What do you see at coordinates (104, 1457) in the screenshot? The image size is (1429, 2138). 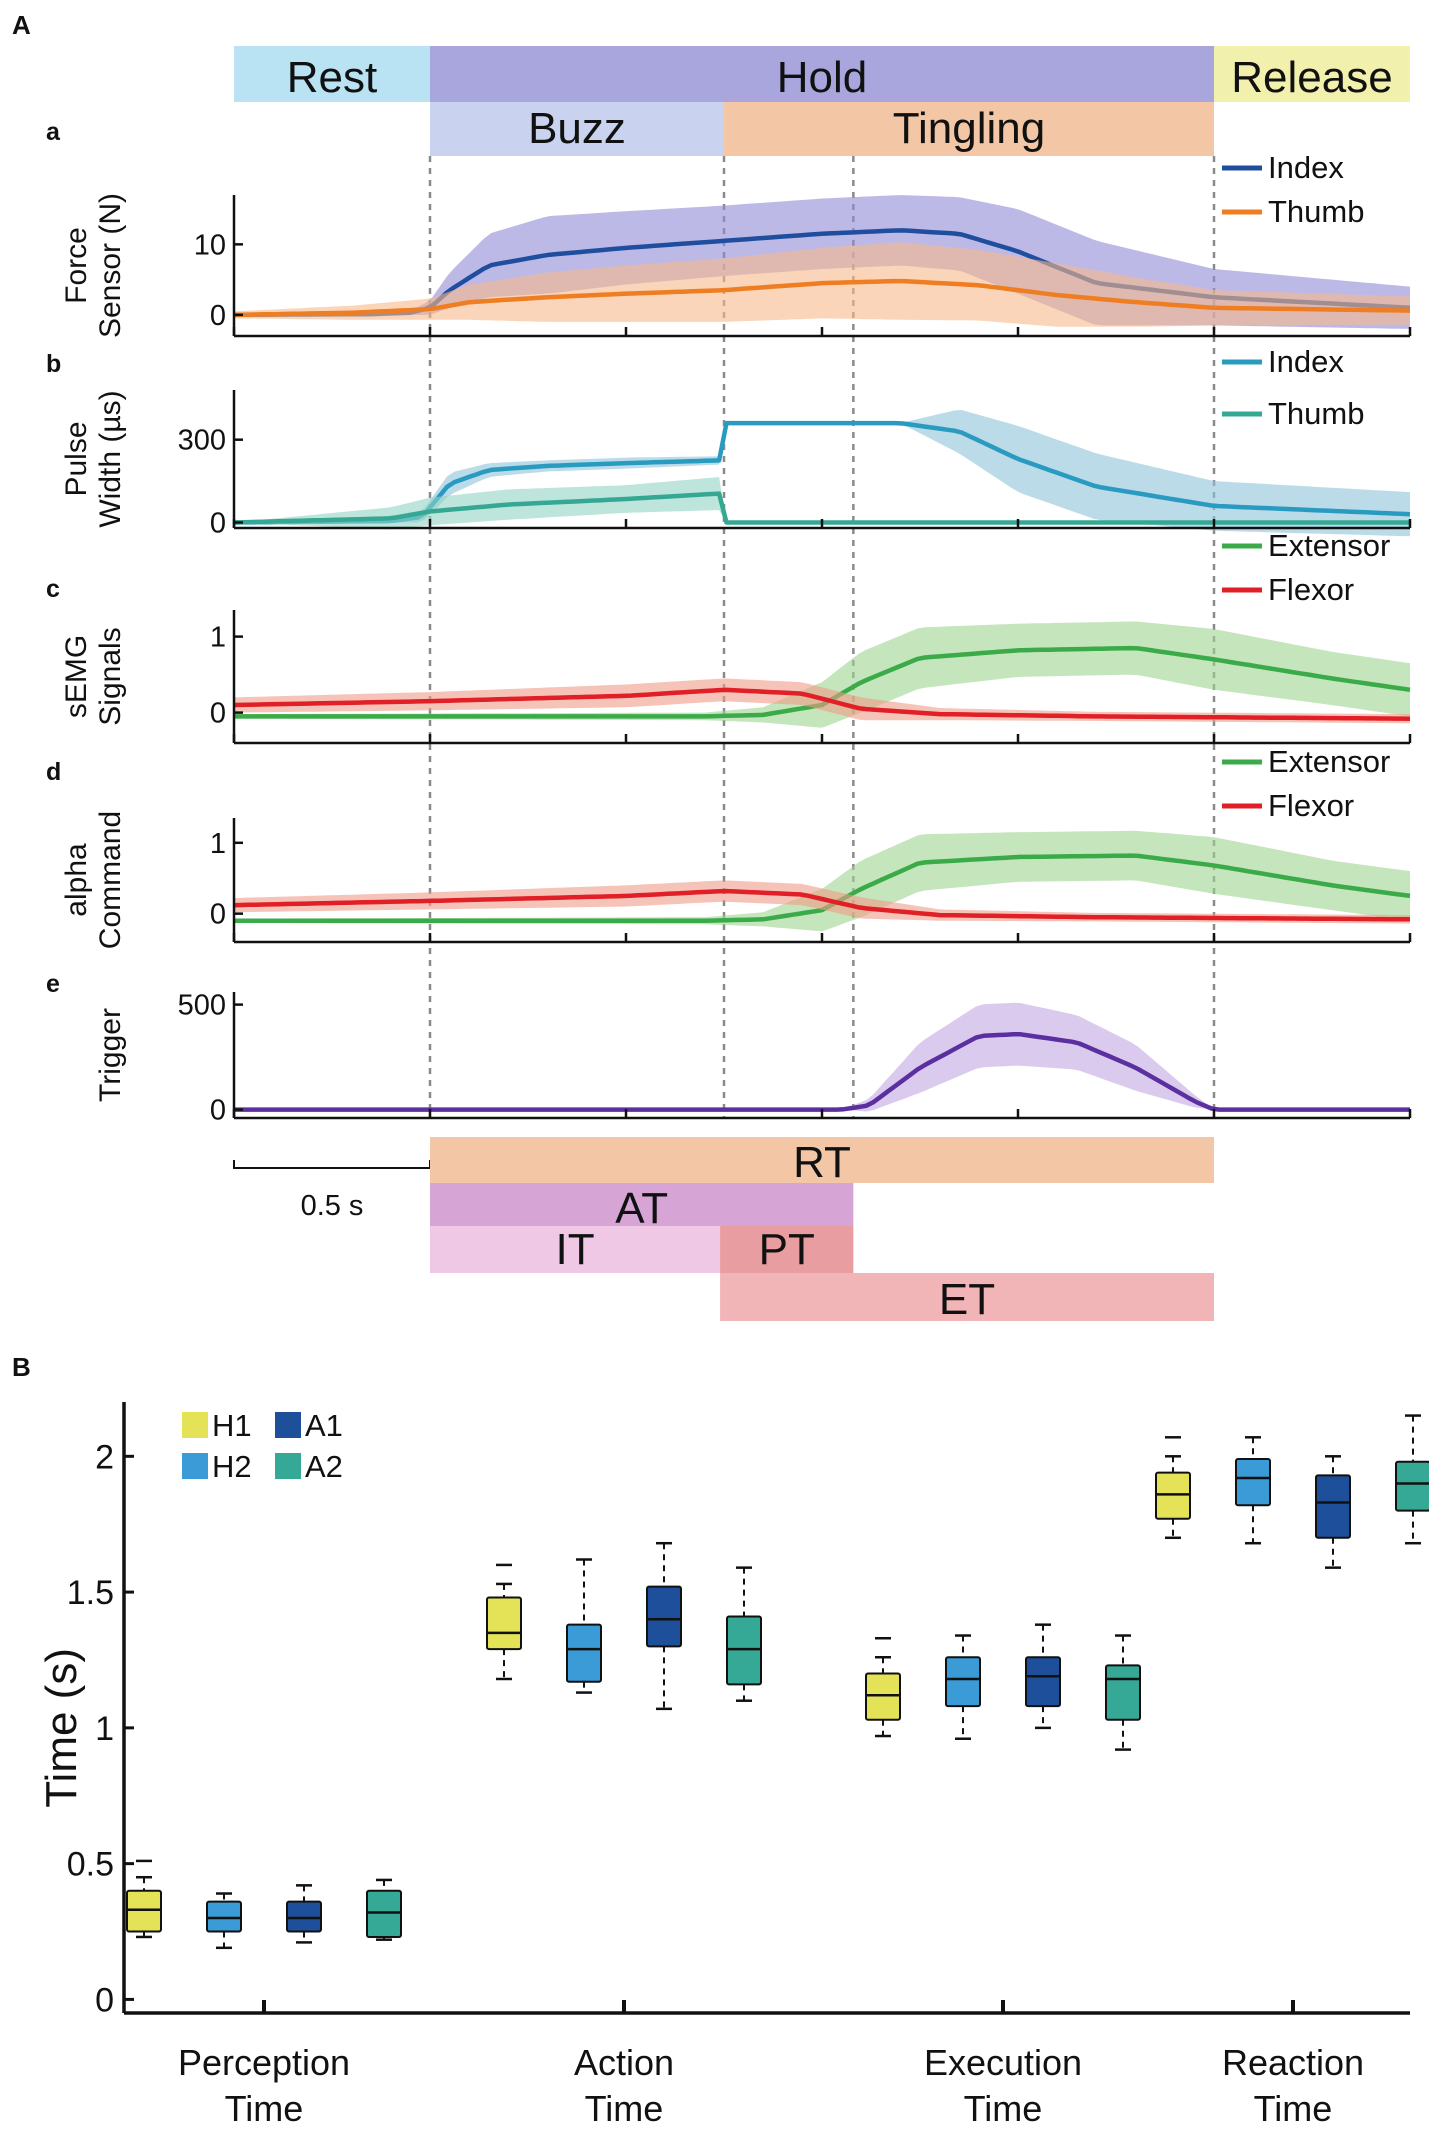 I see `b-y-tick-label: 2` at bounding box center [104, 1457].